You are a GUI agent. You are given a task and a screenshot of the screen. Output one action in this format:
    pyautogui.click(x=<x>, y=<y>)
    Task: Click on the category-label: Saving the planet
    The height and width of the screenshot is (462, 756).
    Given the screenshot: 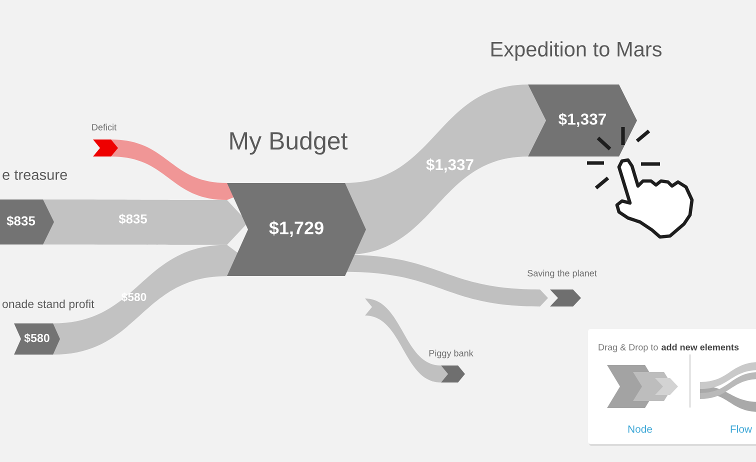 What is the action you would take?
    pyautogui.click(x=562, y=274)
    